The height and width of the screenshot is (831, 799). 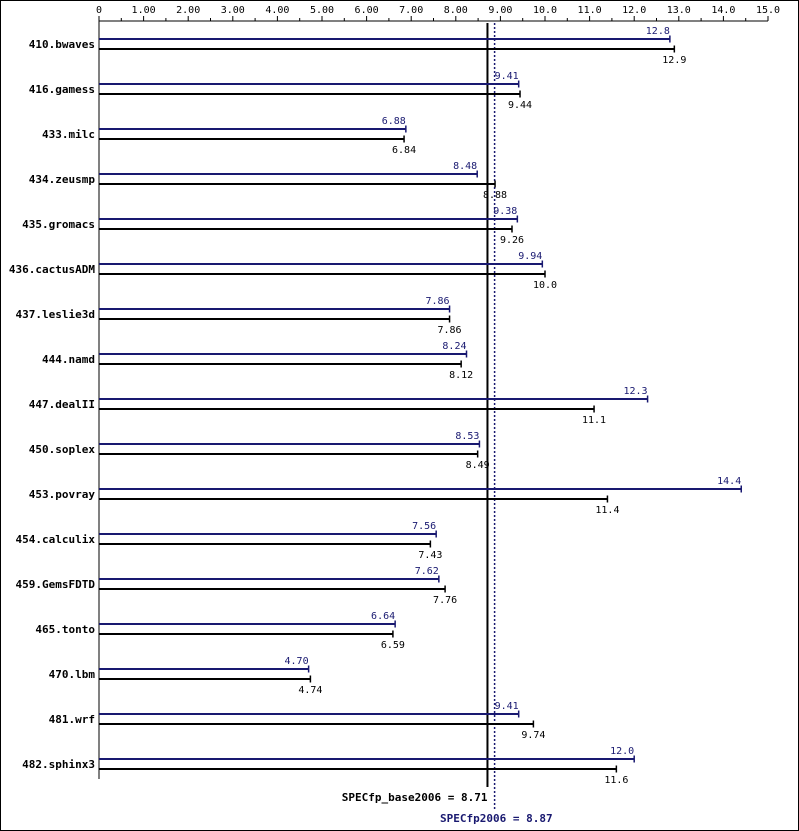 I want to click on benchmark-label: 465.tonto, so click(x=65, y=629).